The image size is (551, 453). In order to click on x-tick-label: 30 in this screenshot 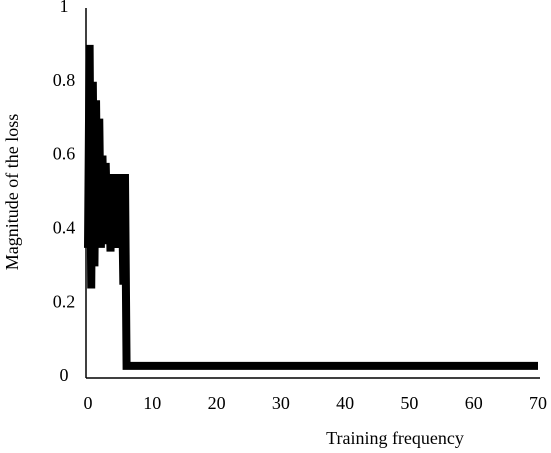, I will do `click(281, 403)`.